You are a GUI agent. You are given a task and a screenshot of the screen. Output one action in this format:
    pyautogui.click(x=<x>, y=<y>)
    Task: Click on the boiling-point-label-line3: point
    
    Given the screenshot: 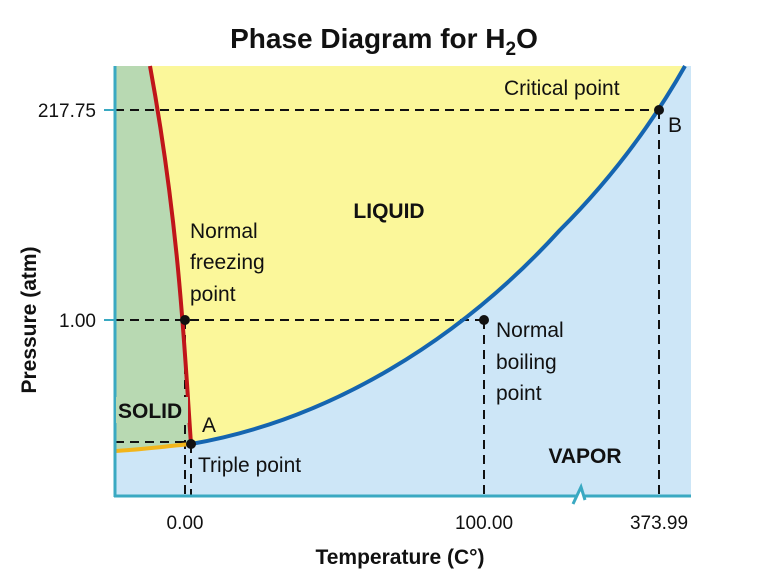 What is the action you would take?
    pyautogui.click(x=519, y=393)
    